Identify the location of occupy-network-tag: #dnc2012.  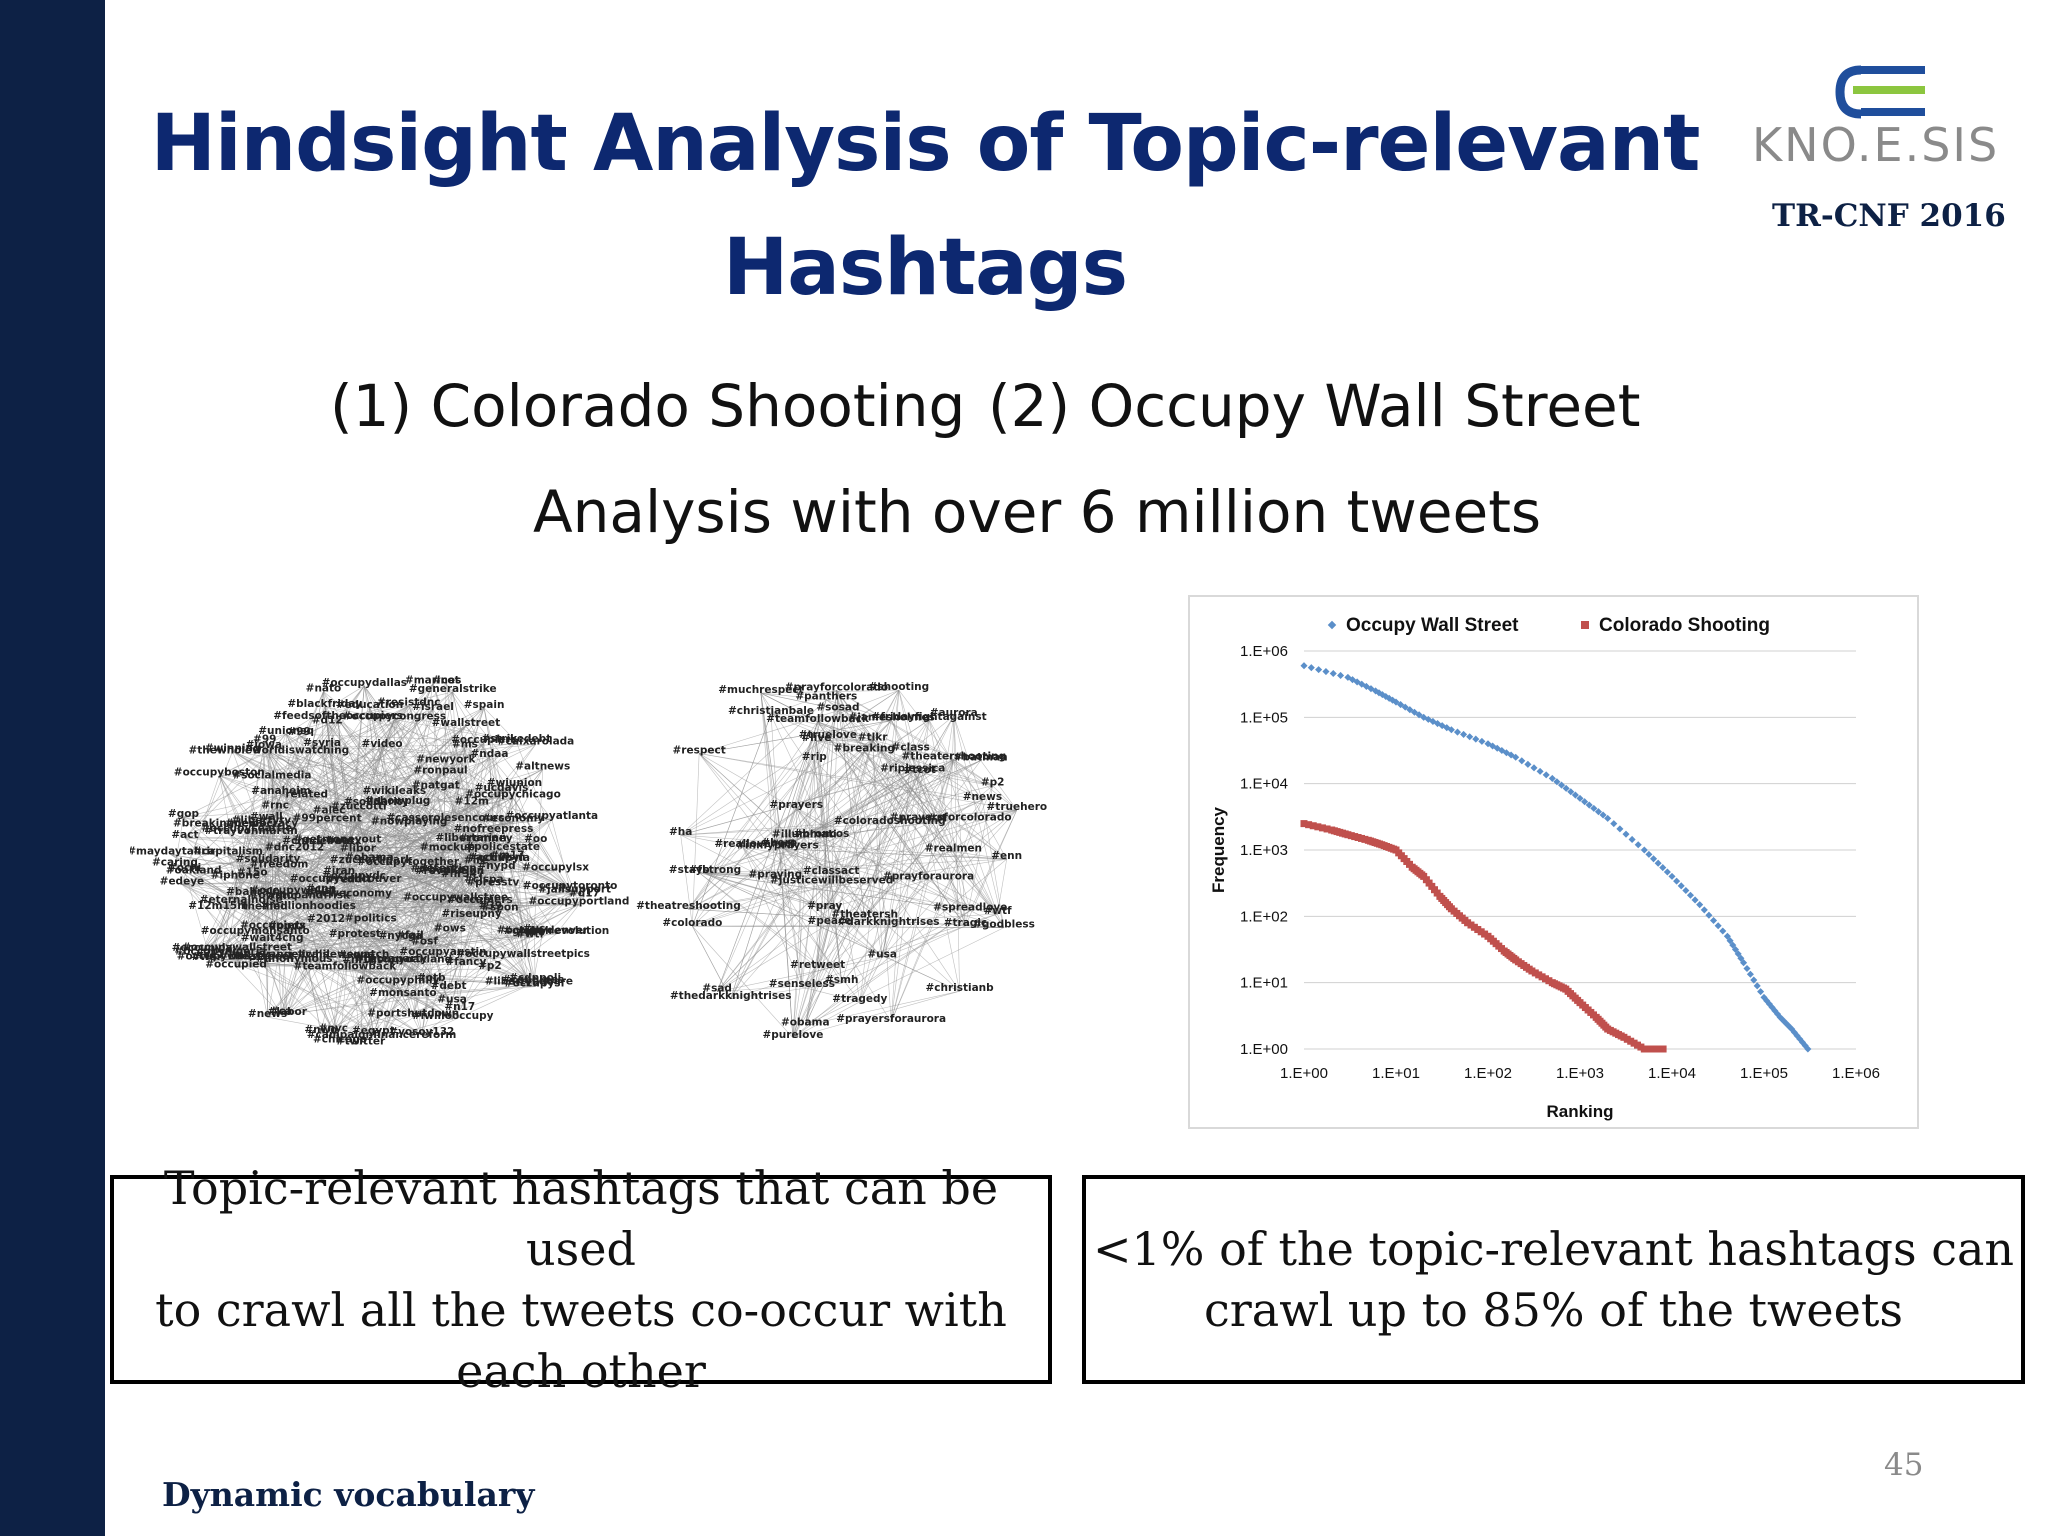
(294, 848).